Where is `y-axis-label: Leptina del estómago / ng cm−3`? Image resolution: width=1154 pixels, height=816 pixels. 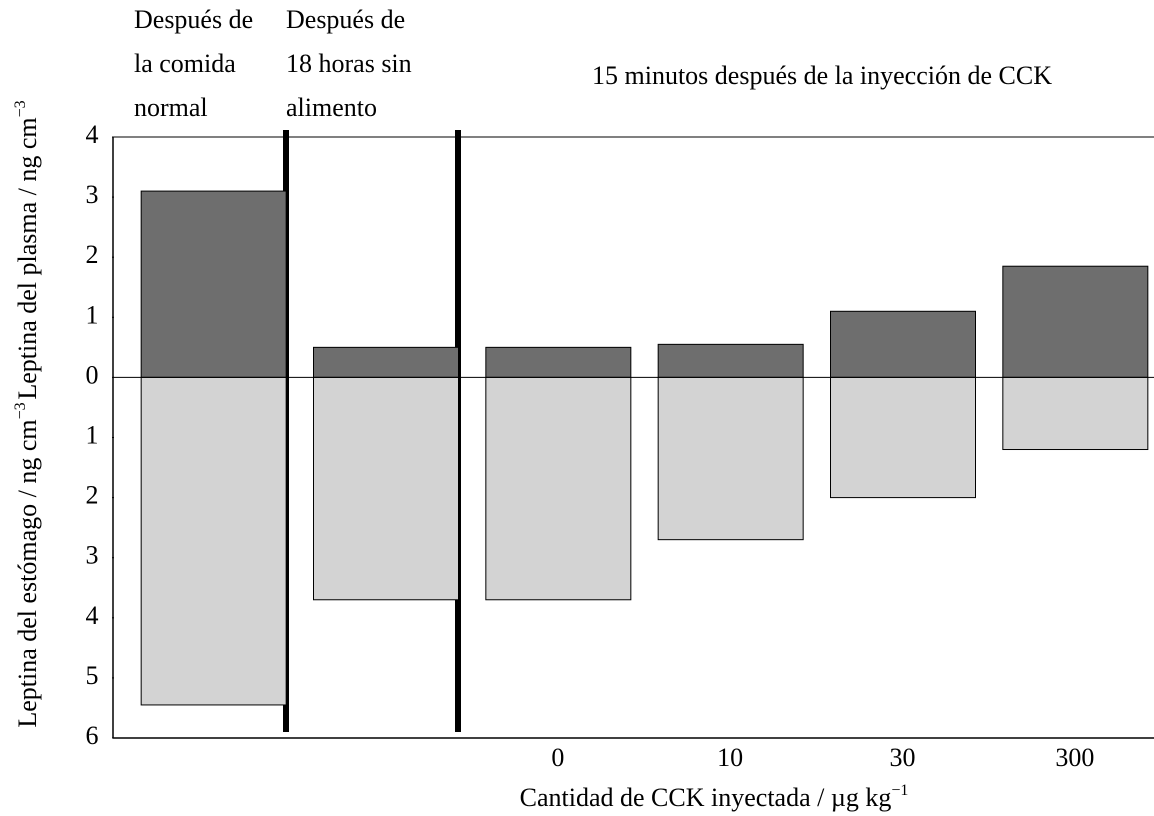 y-axis-label: Leptina del estómago / ng cm−3 is located at coordinates (27, 564).